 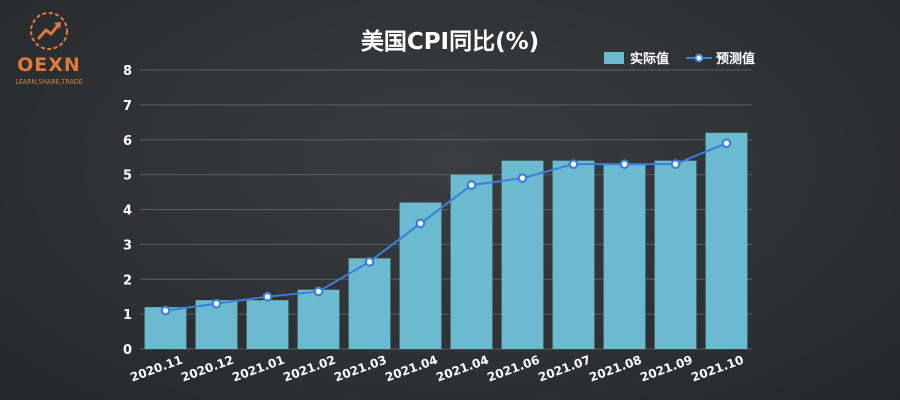 What do you see at coordinates (450, 42) in the screenshot?
I see `chart-title: 美国CPI同比(%)` at bounding box center [450, 42].